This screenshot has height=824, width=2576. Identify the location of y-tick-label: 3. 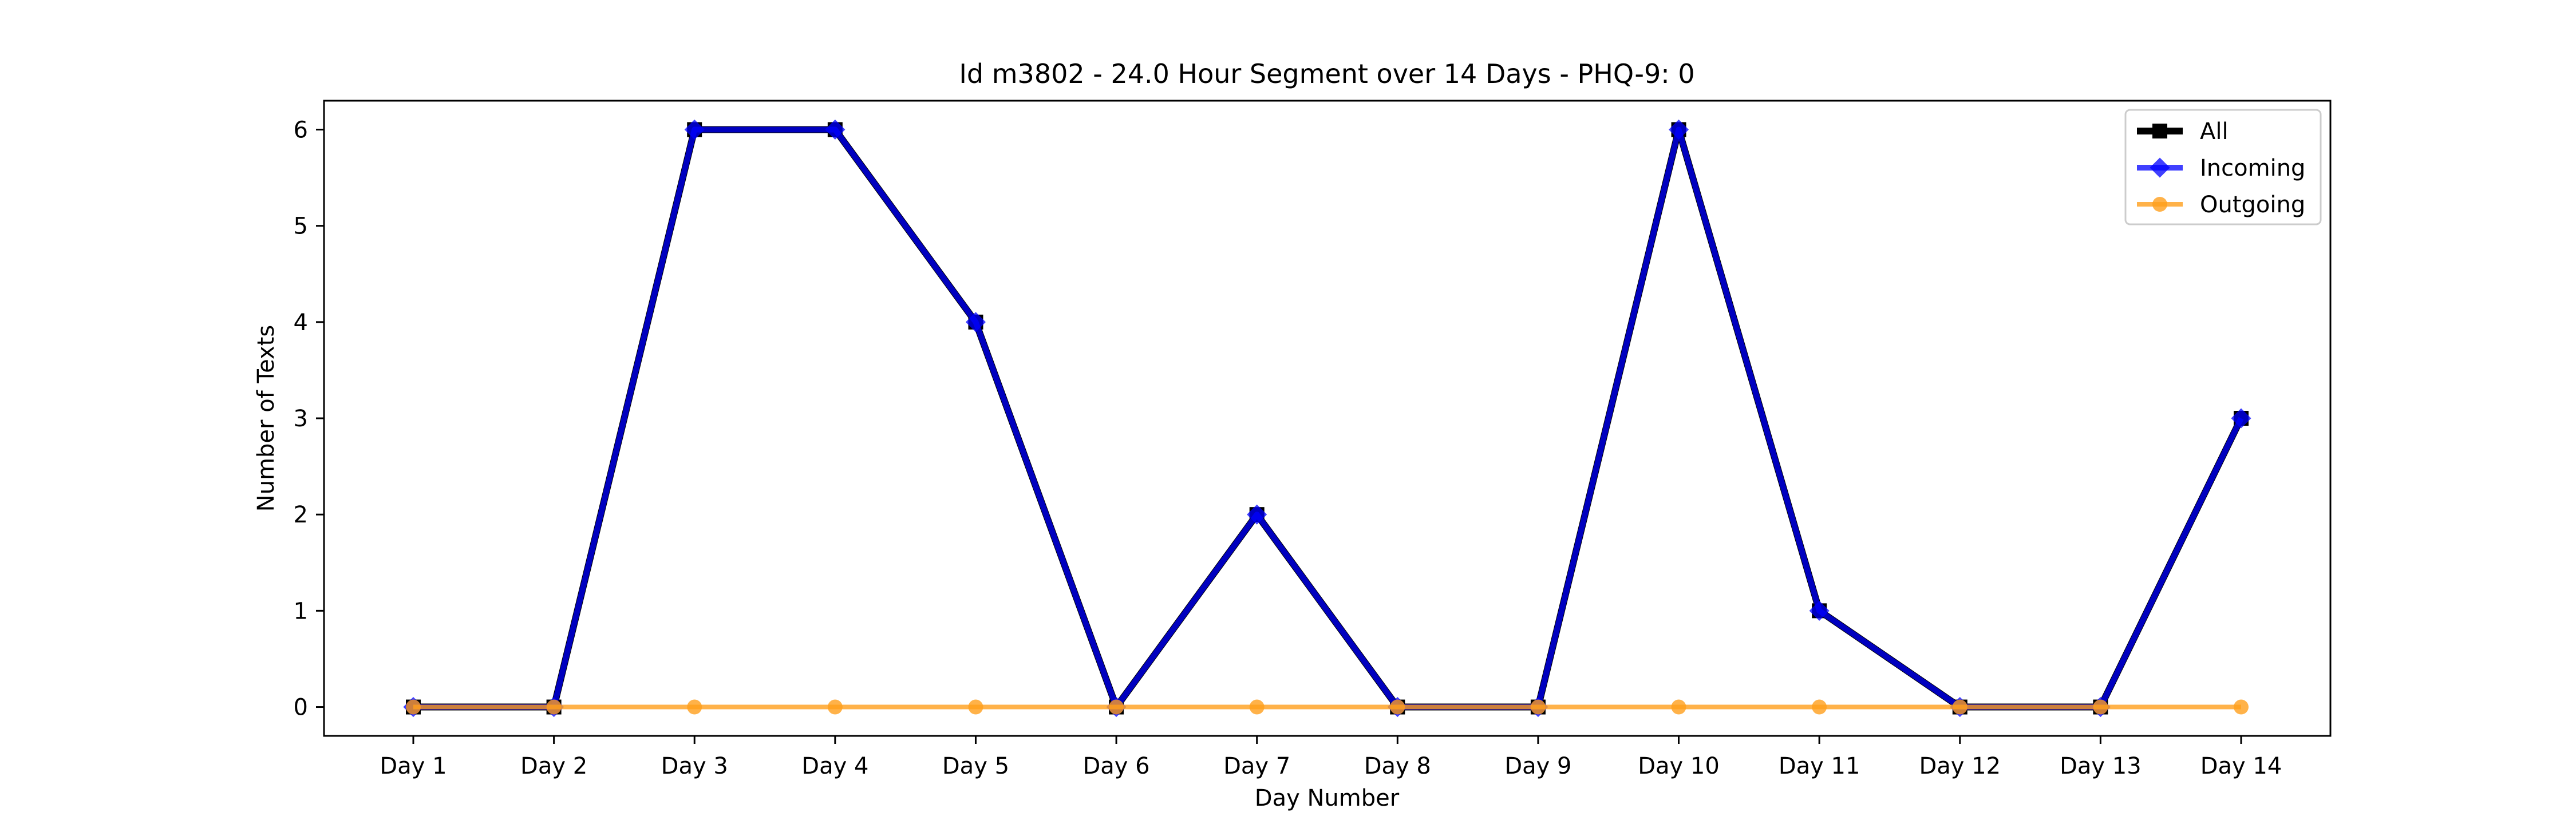
(301, 419).